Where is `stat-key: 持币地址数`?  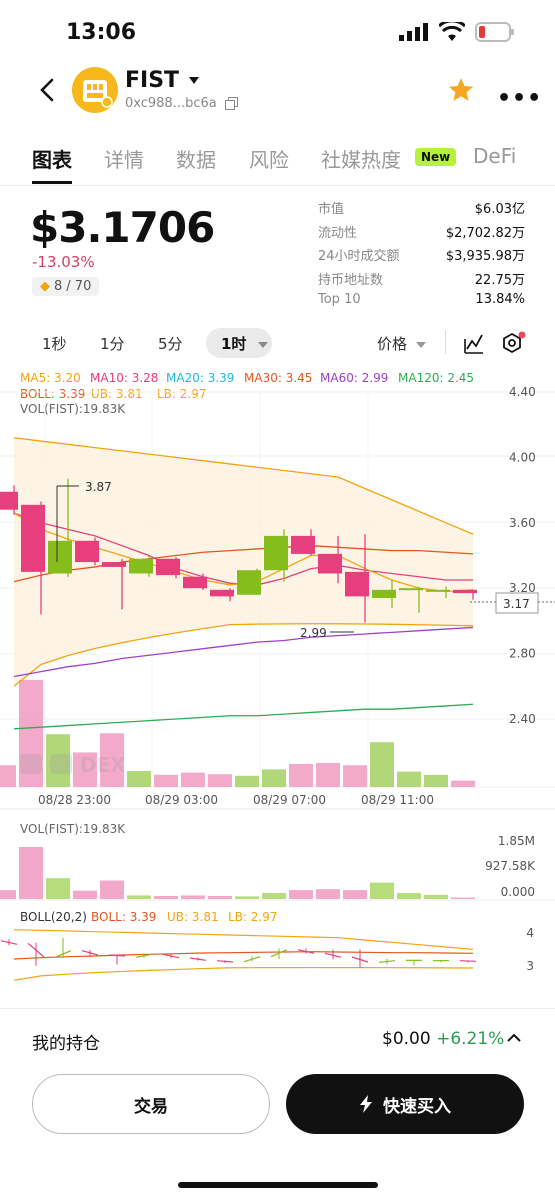 stat-key: 持币地址数 is located at coordinates (351, 280).